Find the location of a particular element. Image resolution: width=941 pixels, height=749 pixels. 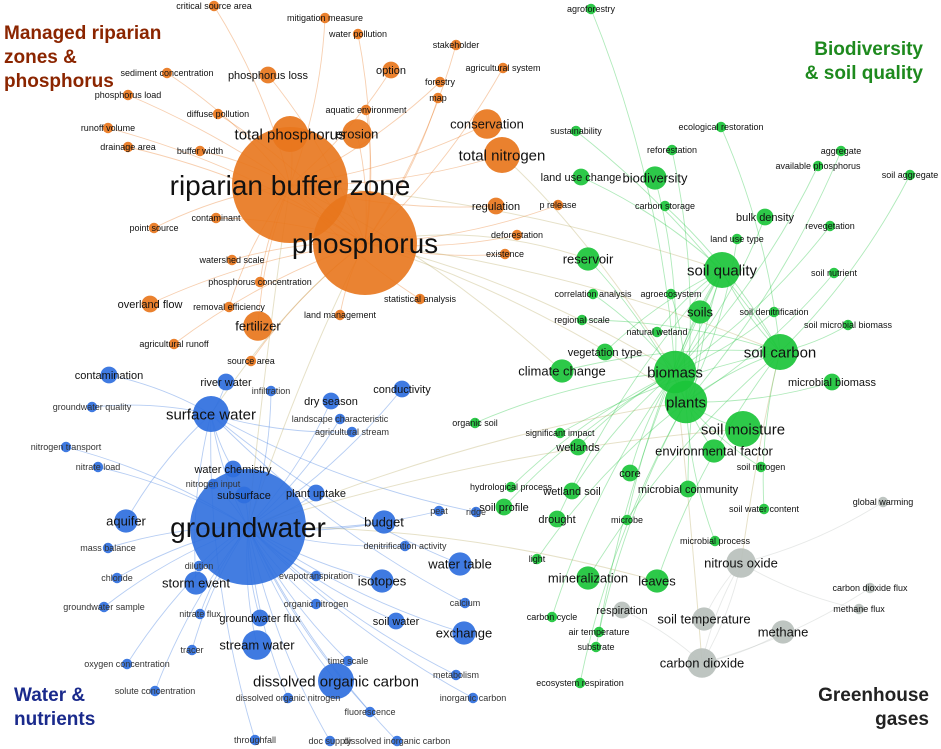

node-removal-efficiency is located at coordinates (229, 307).